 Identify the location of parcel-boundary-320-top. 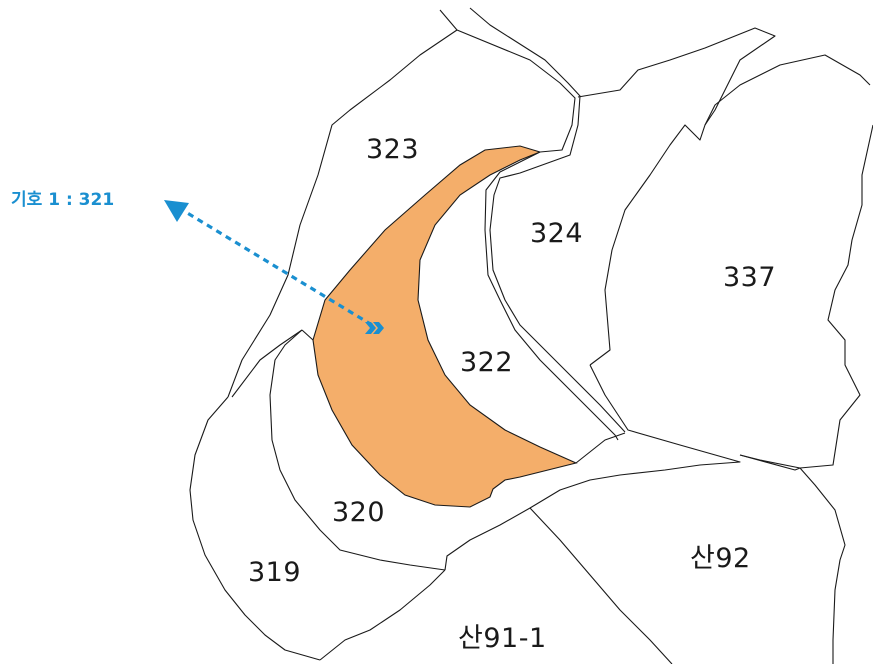
(272, 363).